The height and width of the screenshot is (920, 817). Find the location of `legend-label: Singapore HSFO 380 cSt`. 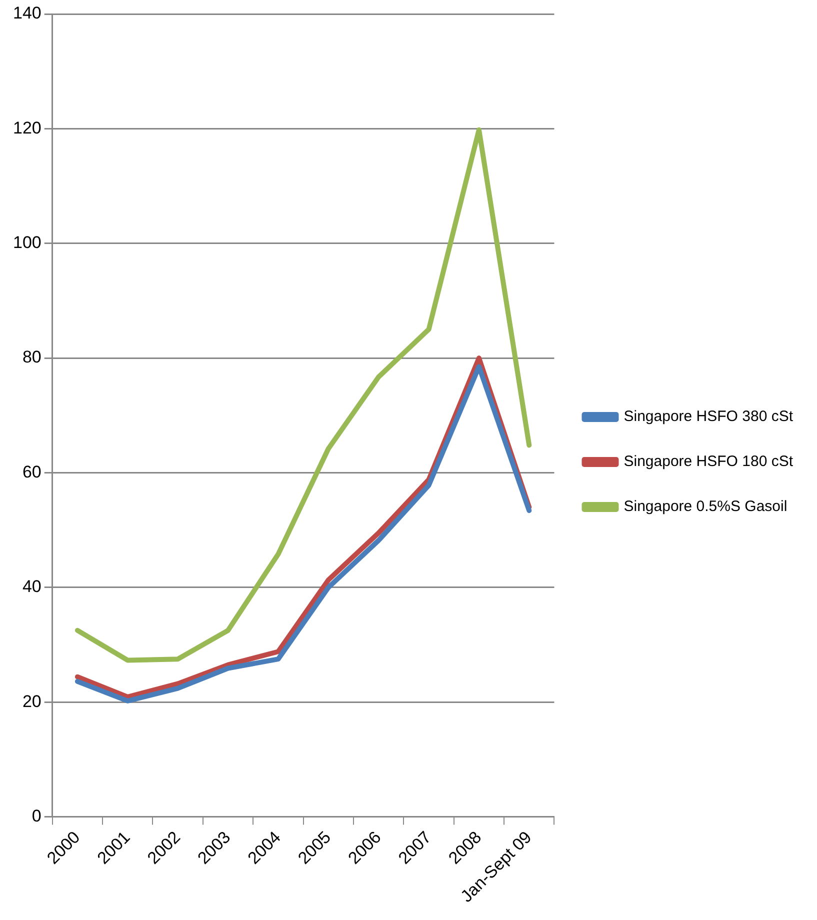

legend-label: Singapore HSFO 380 cSt is located at coordinates (709, 417).